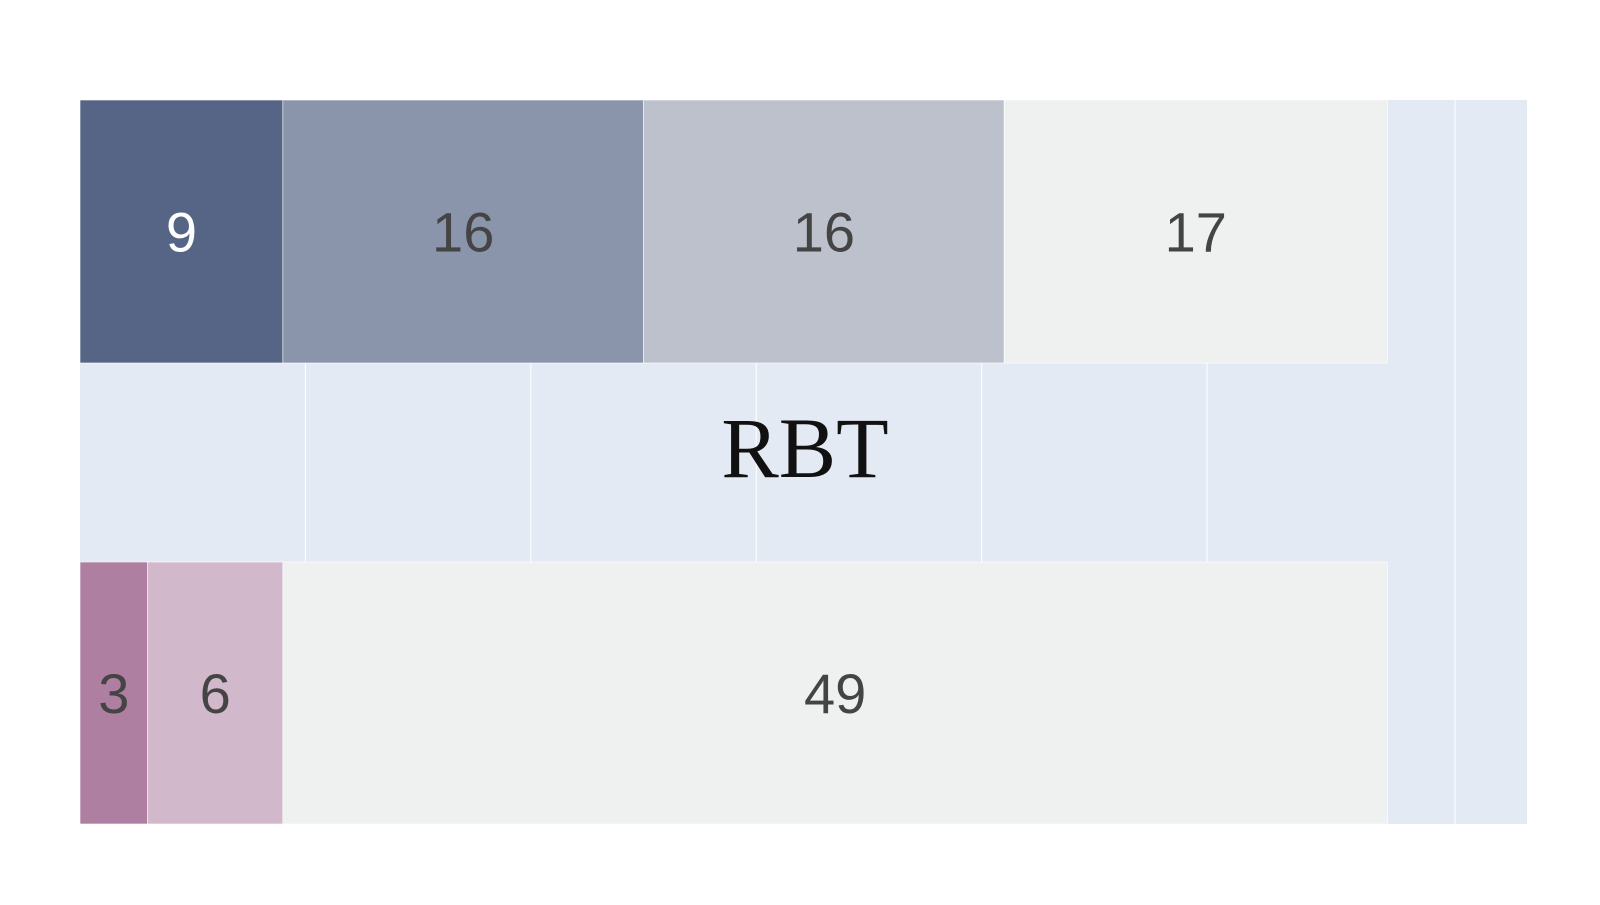 The image size is (1600, 905). I want to click on bar-segment-label: 3, so click(113, 693).